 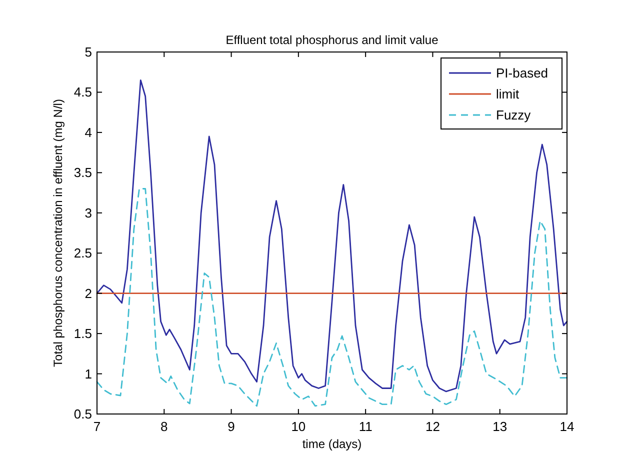 I want to click on y-tick-label: 5, so click(x=88, y=52).